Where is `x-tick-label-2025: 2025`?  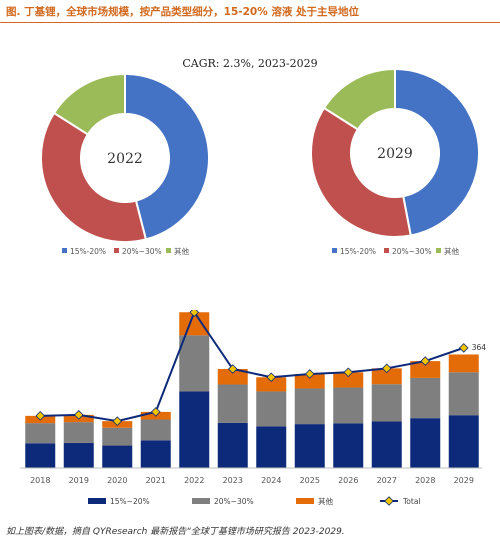
x-tick-label-2025: 2025 is located at coordinates (310, 480).